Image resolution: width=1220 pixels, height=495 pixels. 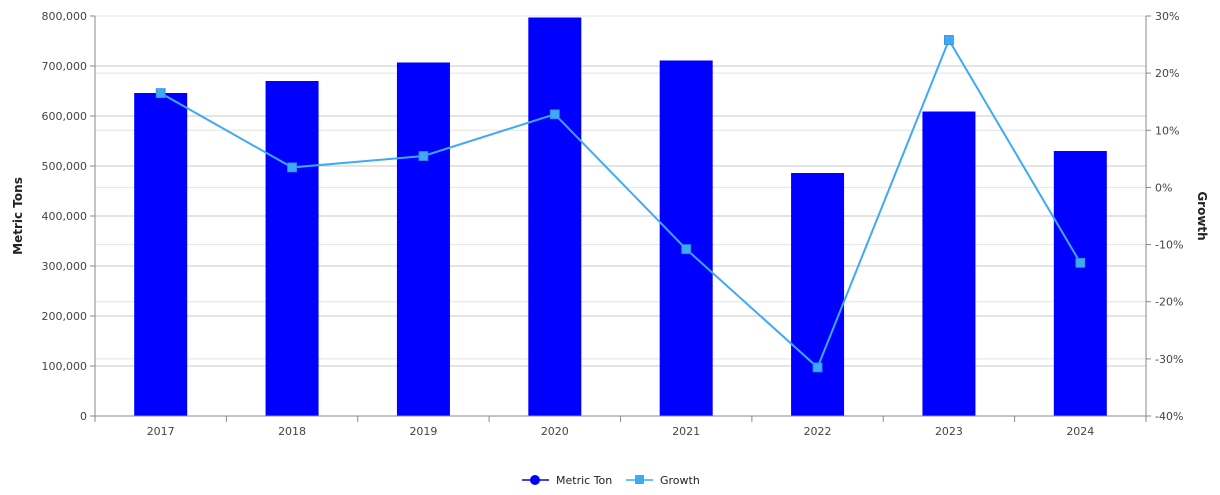 I want to click on bar-2017, so click(x=161, y=254).